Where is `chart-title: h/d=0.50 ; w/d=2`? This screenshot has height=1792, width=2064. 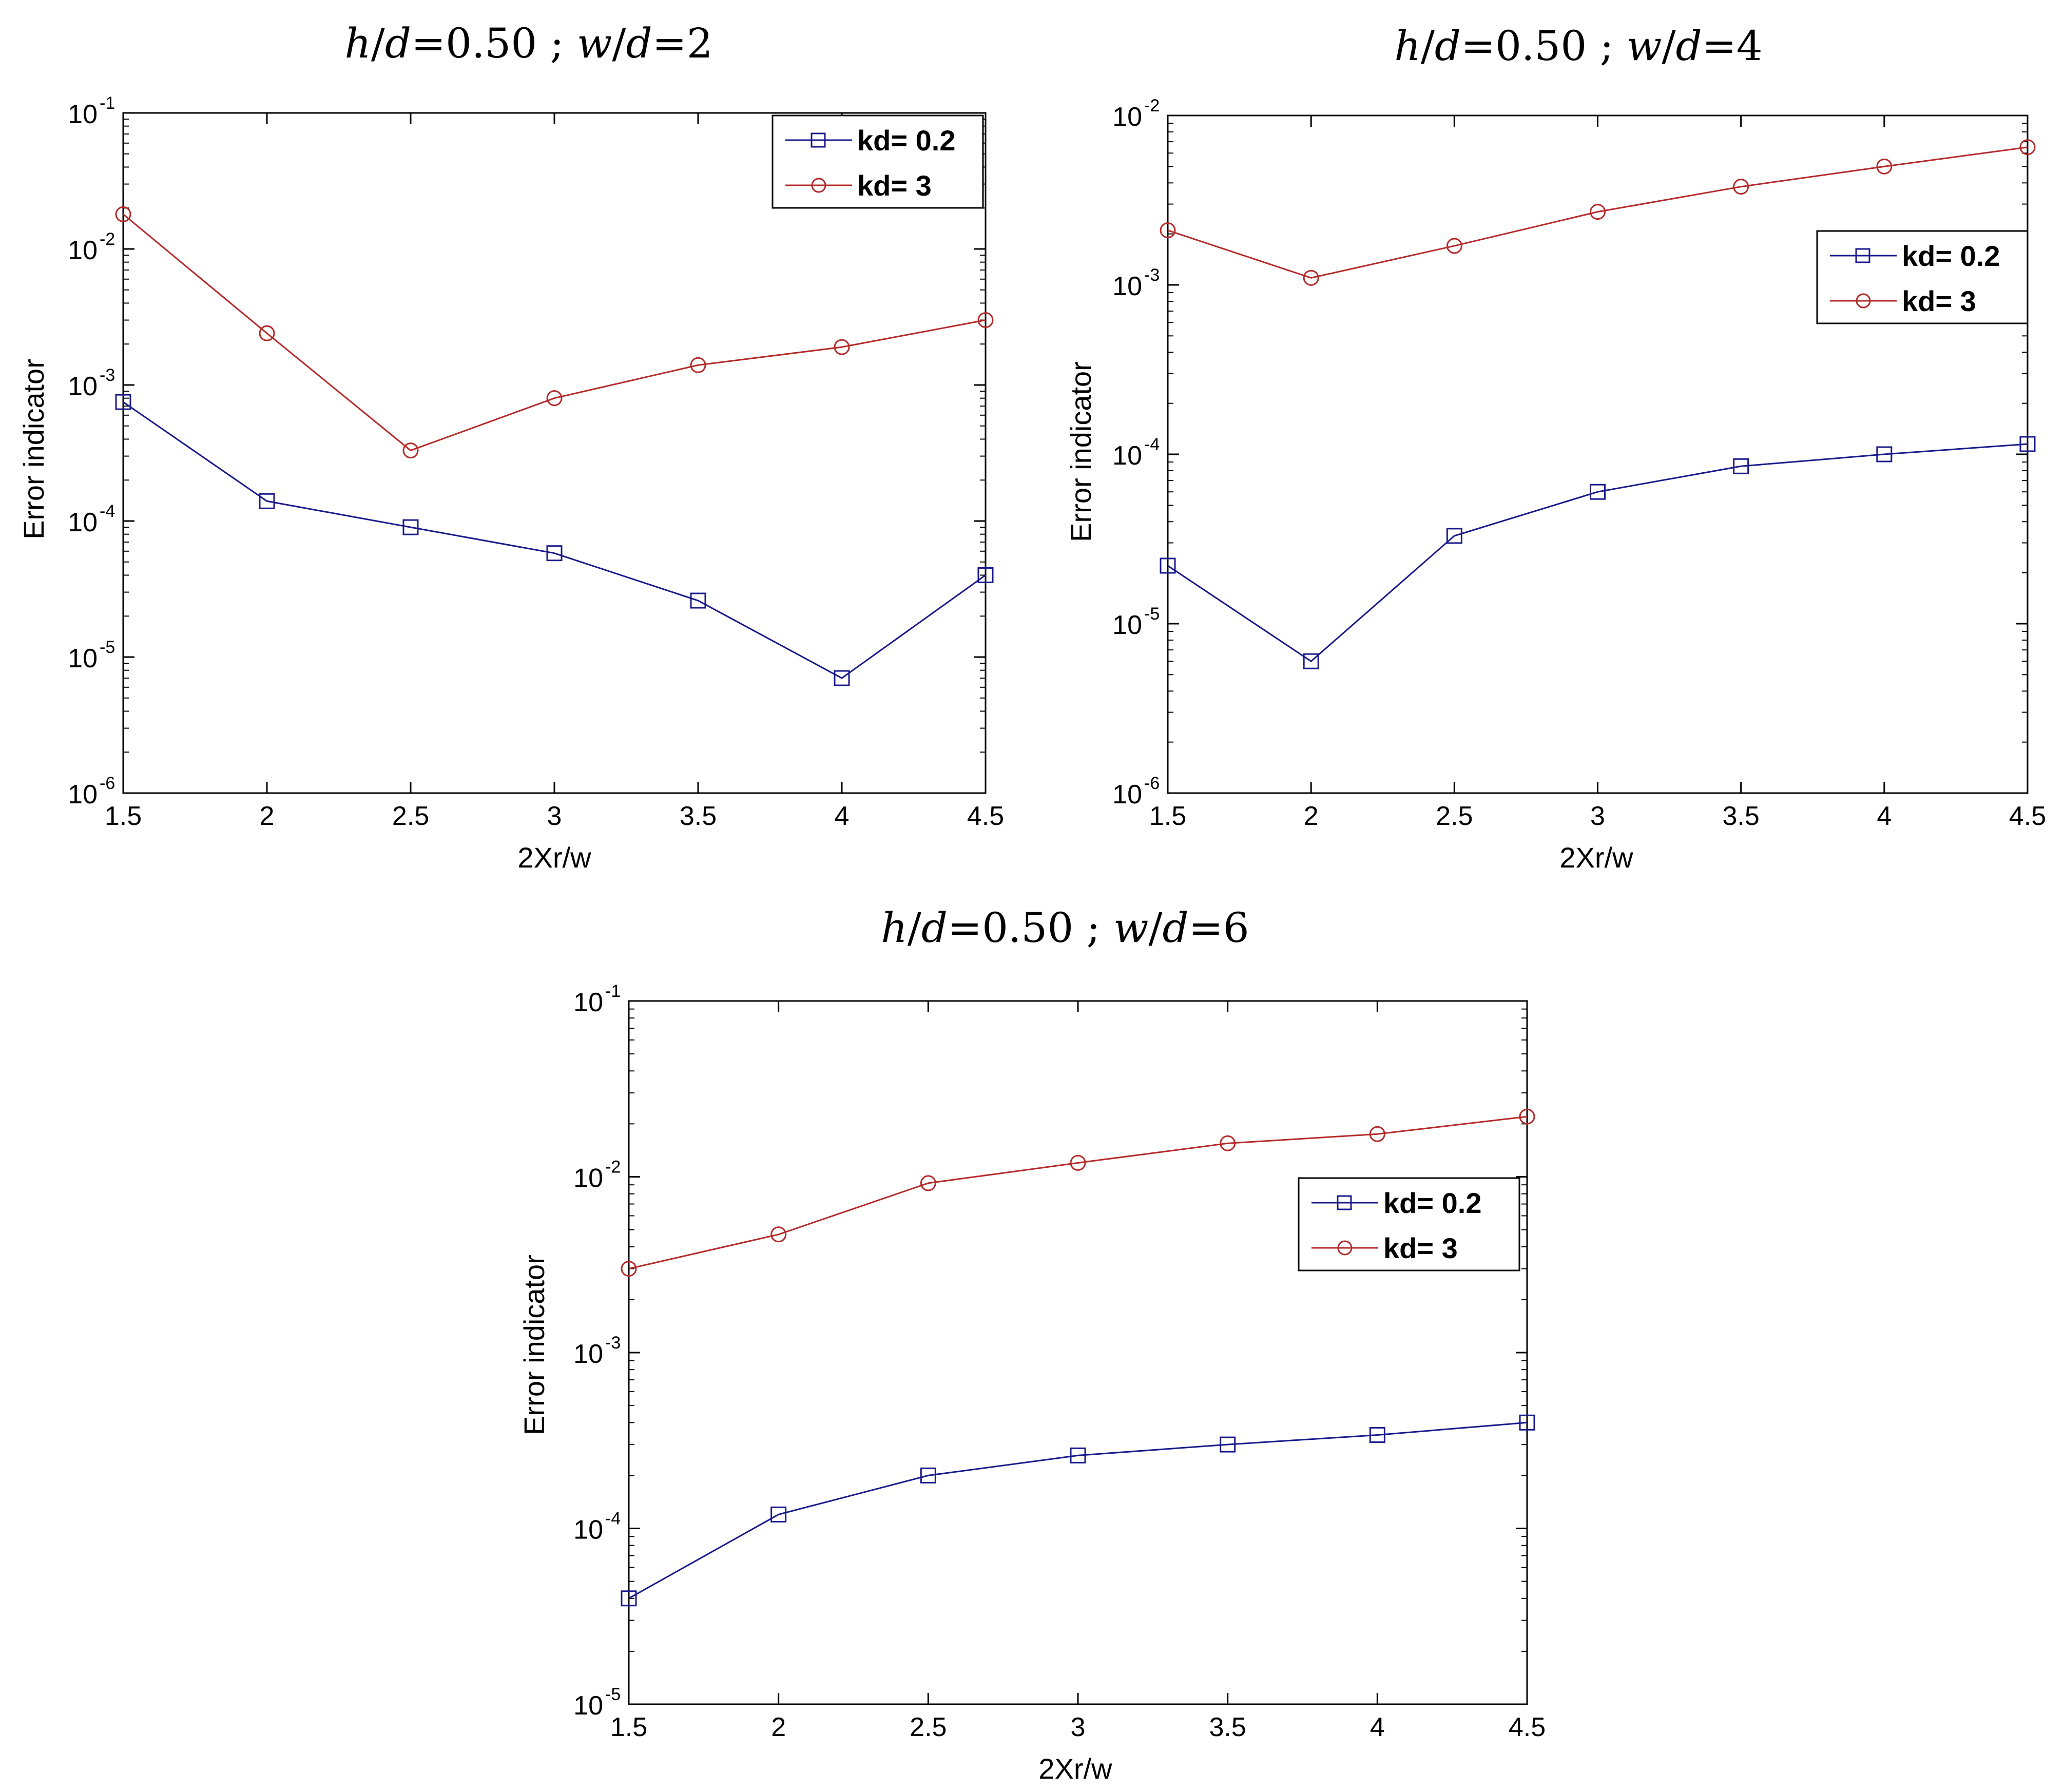
chart-title: h/d=0.50 ; w/d=2 is located at coordinates (528, 43).